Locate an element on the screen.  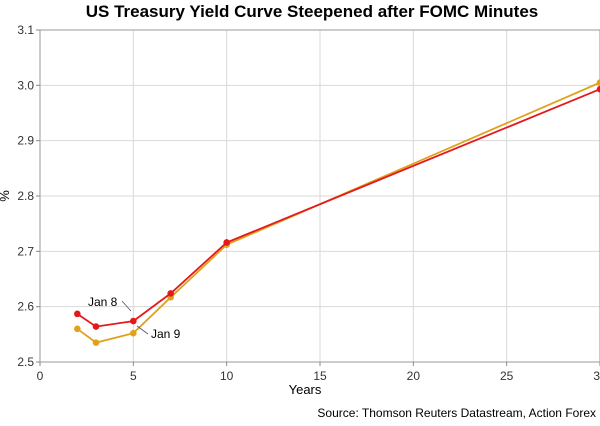
y-tick-label: 3.1 is located at coordinates (25, 30).